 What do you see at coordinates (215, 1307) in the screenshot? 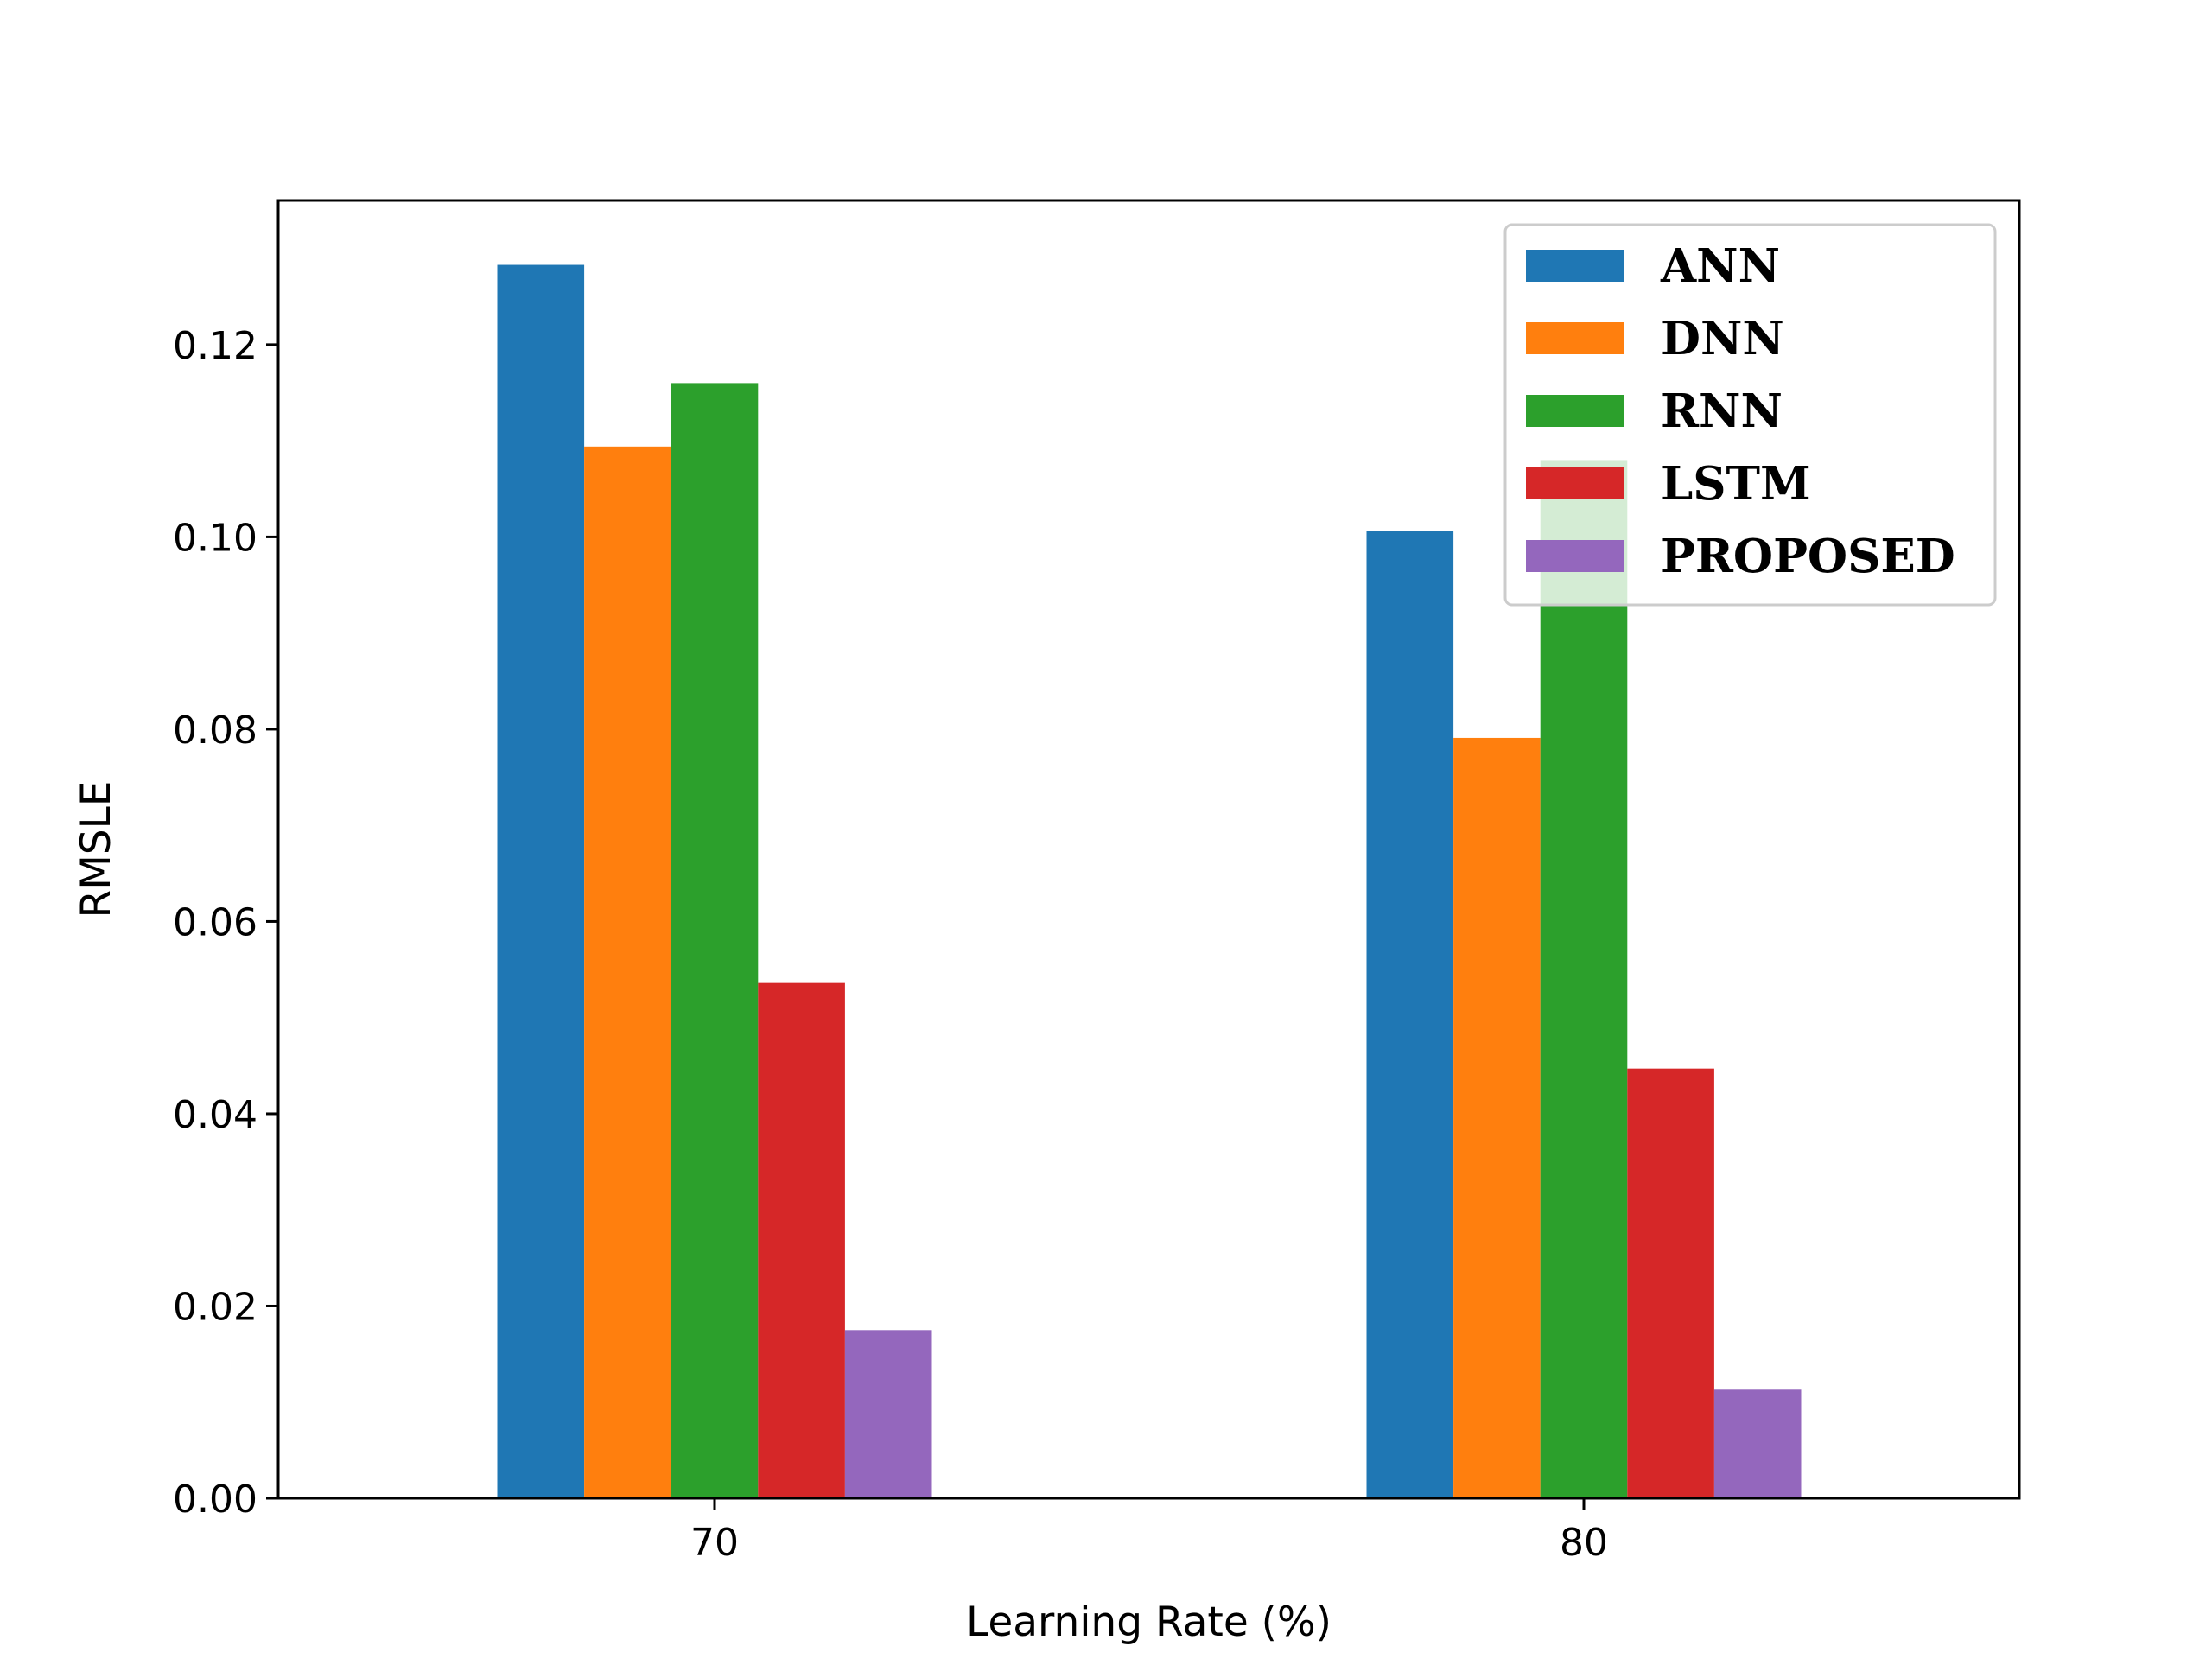
I see `y-tick-label: 0.02` at bounding box center [215, 1307].